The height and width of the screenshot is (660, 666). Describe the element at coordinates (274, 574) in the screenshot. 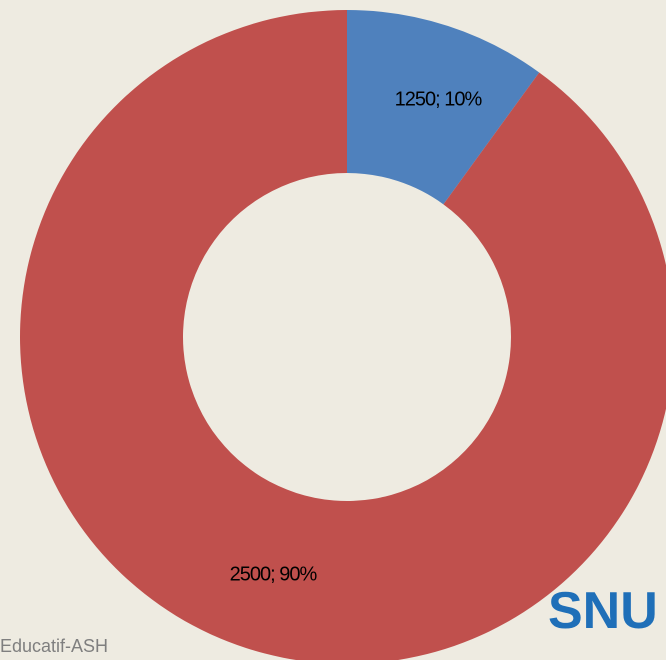

I see `data-label: 2500; 90%` at that location.